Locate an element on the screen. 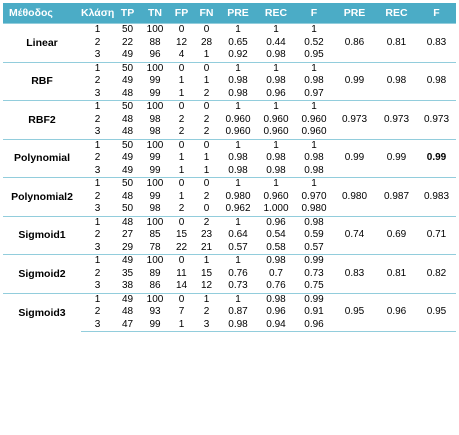 The width and height of the screenshot is (459, 435). tn-cell: 93 is located at coordinates (155, 312).